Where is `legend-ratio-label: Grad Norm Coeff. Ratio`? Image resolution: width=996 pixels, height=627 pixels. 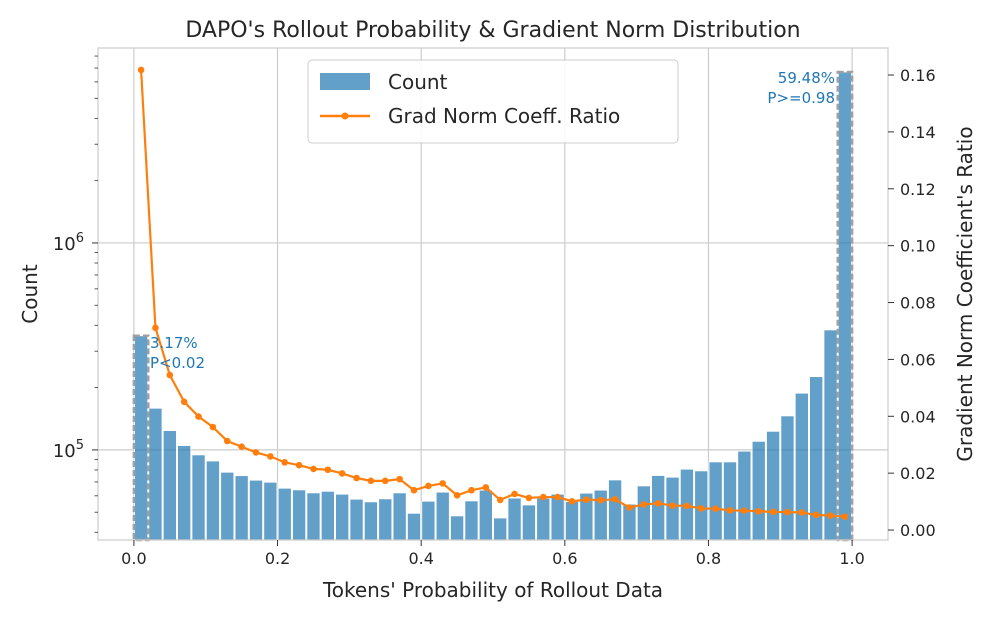
legend-ratio-label: Grad Norm Coeff. Ratio is located at coordinates (504, 116).